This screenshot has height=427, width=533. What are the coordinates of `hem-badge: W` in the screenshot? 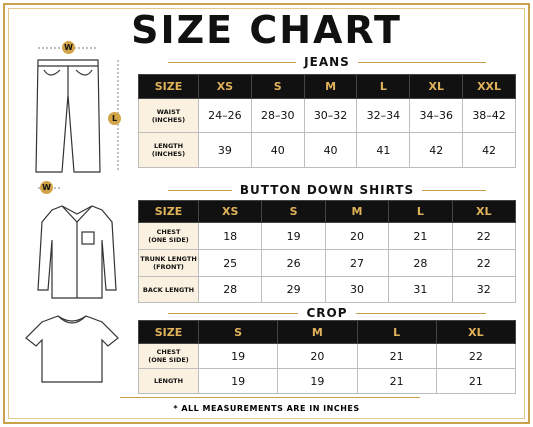 It's located at (46, 187).